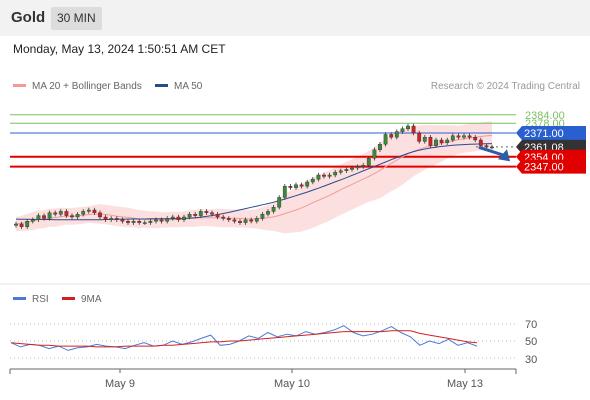 This screenshot has height=400, width=590. I want to click on rsi-line, so click(244, 338).